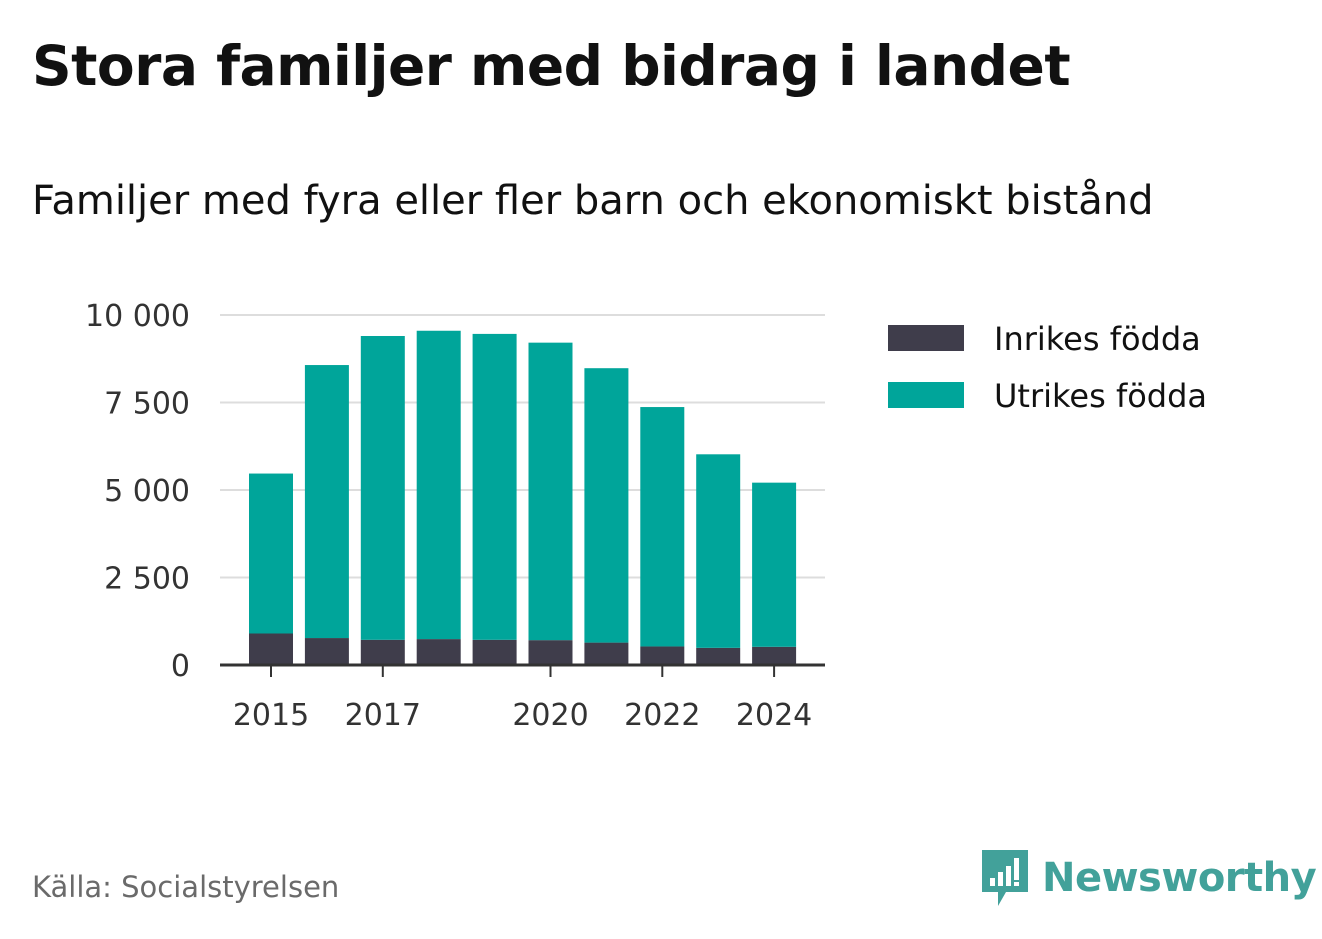 The width and height of the screenshot is (1322, 939). Describe the element at coordinates (271, 715) in the screenshot. I see `x-tick-label: 2015` at that location.